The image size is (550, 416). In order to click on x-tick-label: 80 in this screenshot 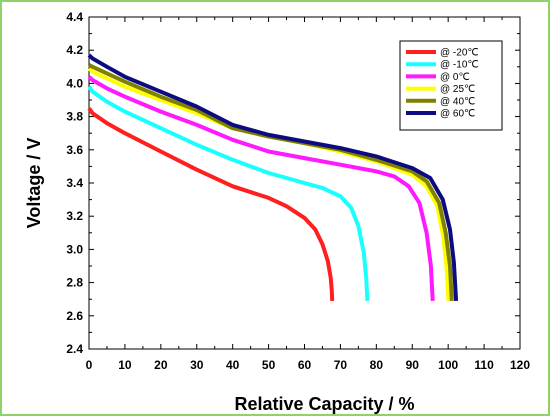, I will do `click(377, 365)`.